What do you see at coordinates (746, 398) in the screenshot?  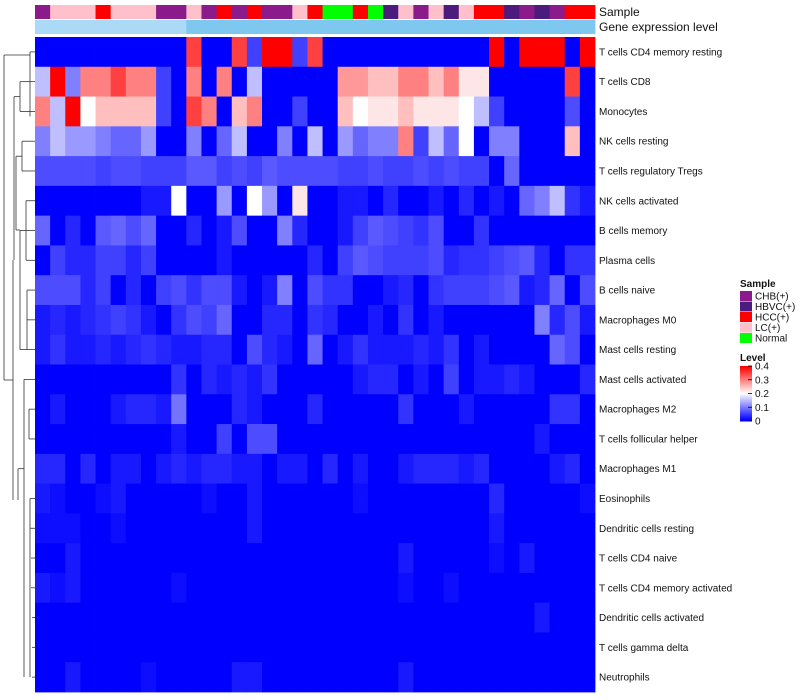 I see `level-gradient-step` at bounding box center [746, 398].